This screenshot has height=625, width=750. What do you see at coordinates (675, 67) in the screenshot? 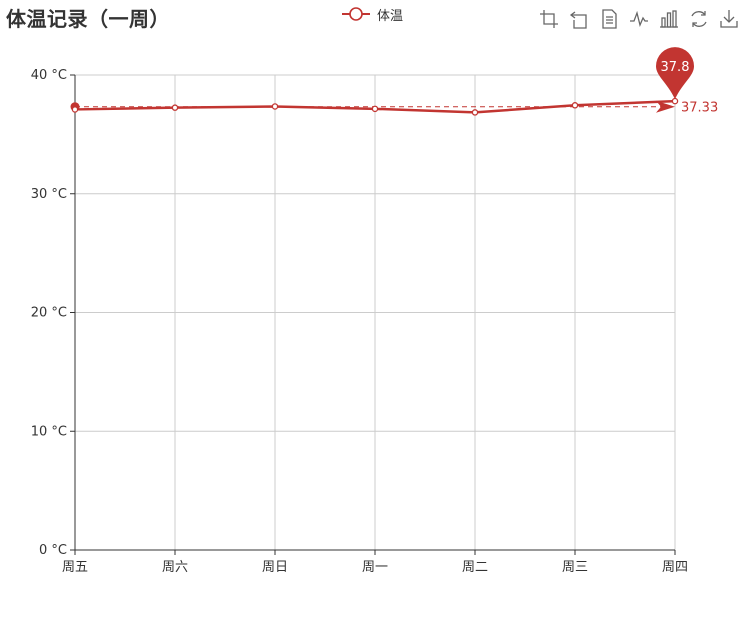
I see `max-mark-point-label: 37.8` at bounding box center [675, 67].